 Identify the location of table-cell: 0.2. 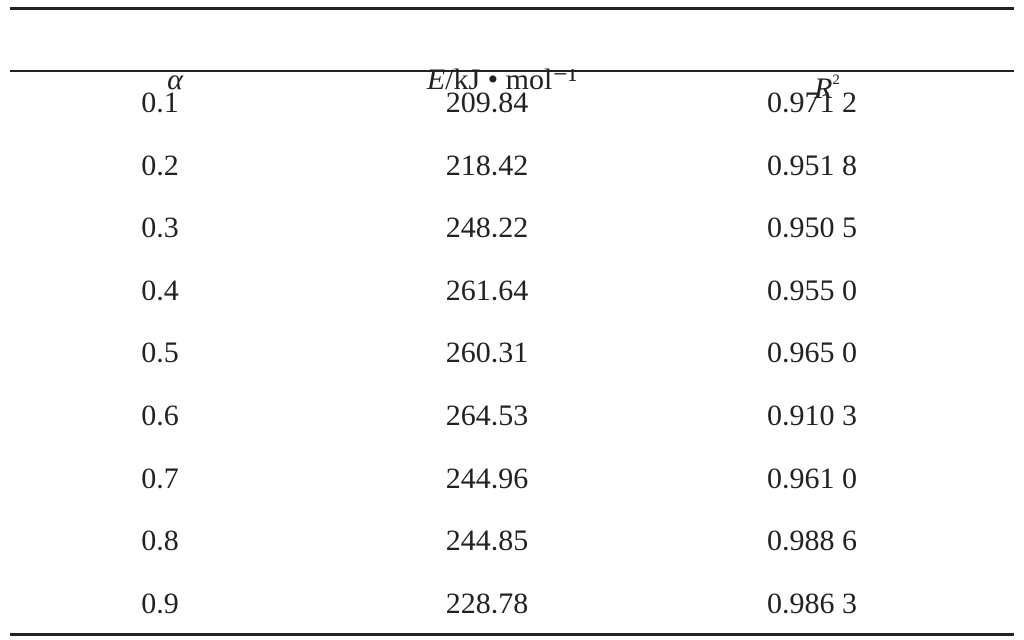
(160, 165).